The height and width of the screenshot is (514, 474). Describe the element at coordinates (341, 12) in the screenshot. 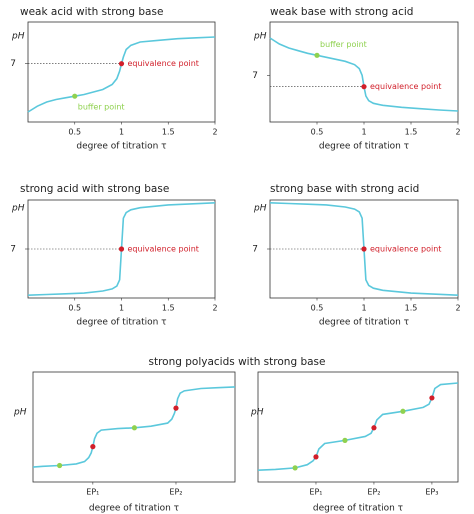

I see `chart-title: weak base with strong acid` at that location.